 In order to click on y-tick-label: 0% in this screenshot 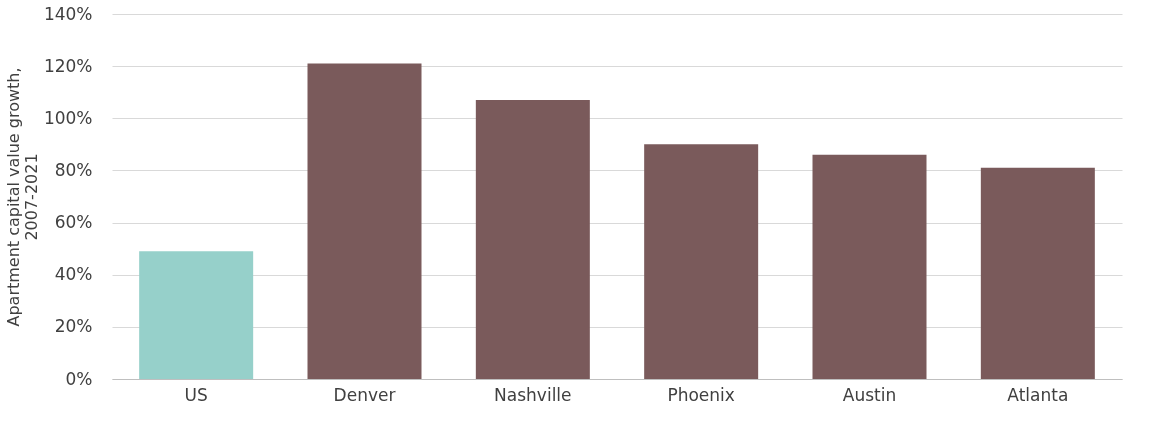, I will do `click(79, 378)`.